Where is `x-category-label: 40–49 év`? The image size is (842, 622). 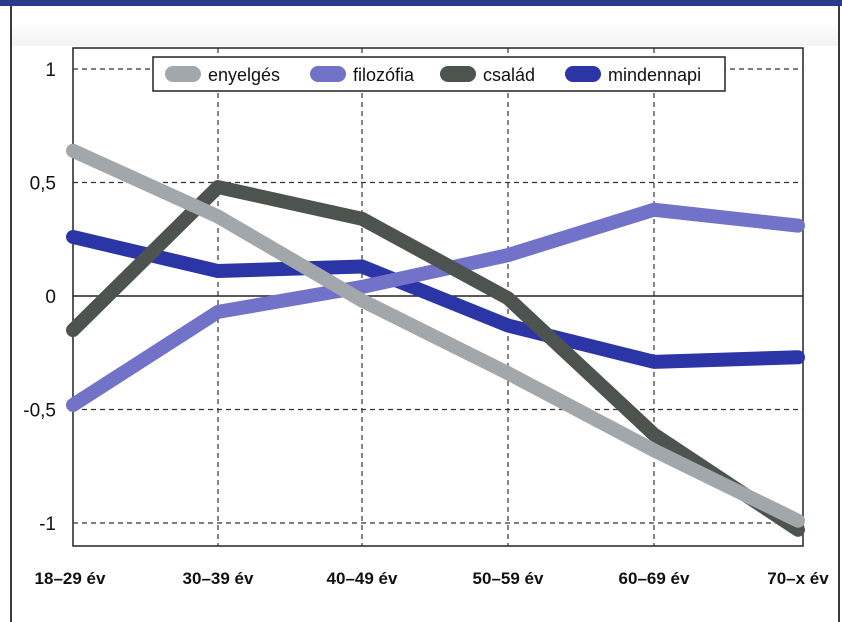 x-category-label: 40–49 év is located at coordinates (362, 578).